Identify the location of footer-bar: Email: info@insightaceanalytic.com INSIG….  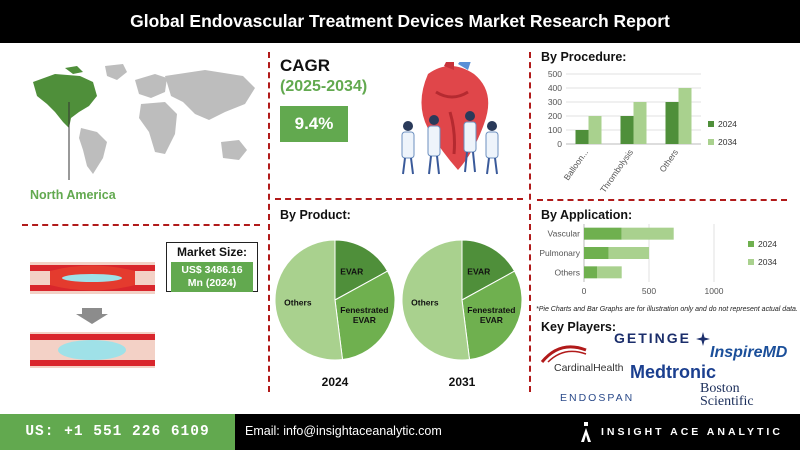
(517, 432).